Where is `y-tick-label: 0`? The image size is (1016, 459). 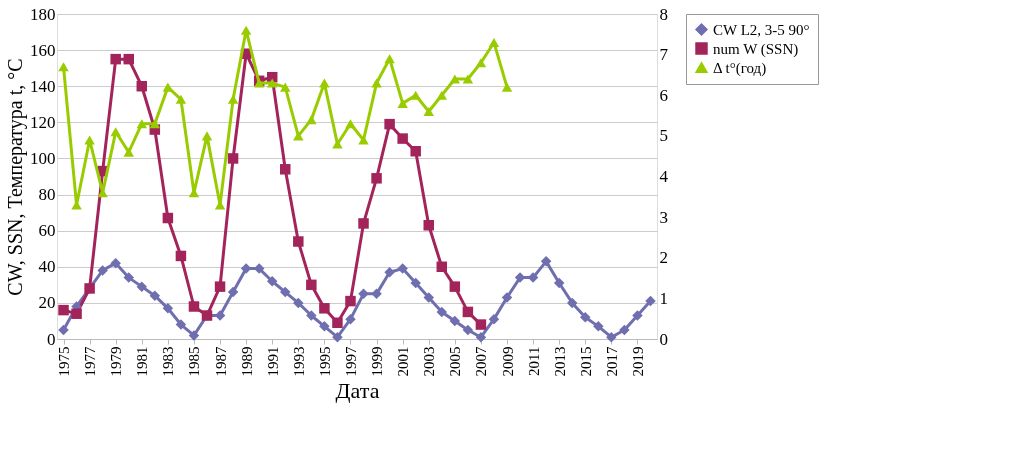
y-tick-label: 0 is located at coordinates (51, 339).